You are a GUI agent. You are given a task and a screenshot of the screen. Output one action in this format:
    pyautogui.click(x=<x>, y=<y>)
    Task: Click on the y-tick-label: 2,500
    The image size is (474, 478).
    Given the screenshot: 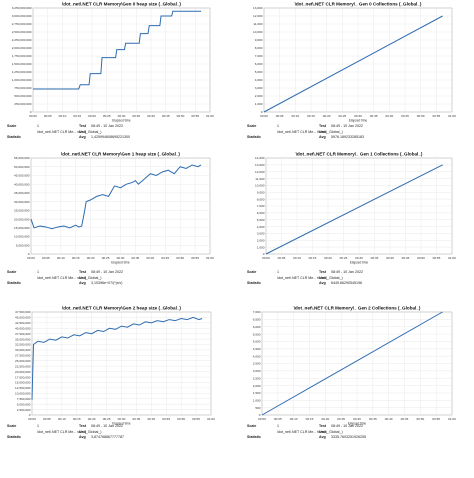 What is the action you would take?
    pyautogui.click(x=257, y=378)
    